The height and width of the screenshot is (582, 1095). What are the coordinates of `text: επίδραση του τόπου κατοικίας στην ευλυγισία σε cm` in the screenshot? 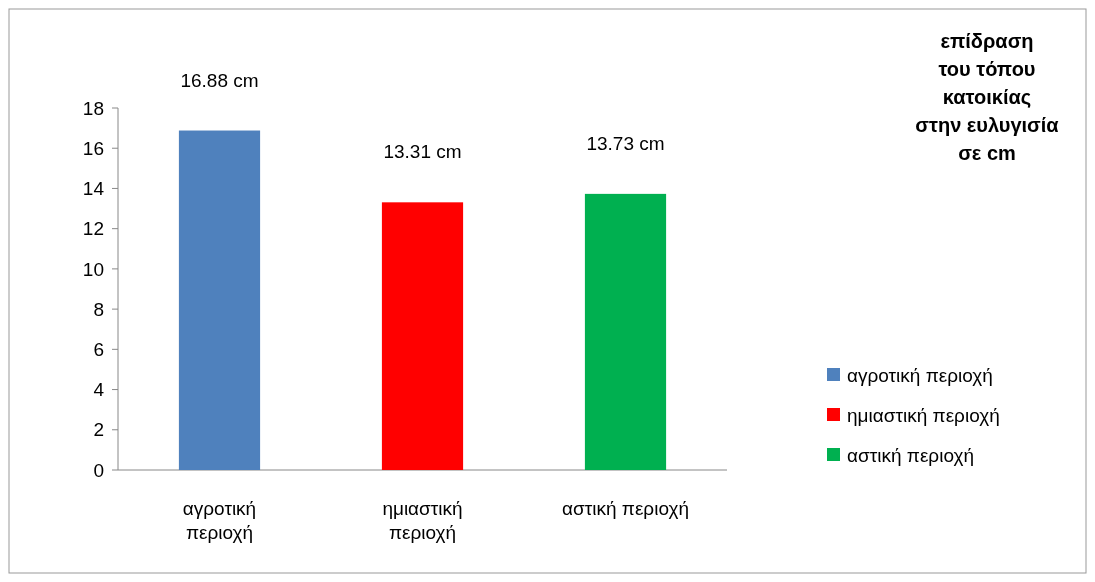 It's located at (987, 97).